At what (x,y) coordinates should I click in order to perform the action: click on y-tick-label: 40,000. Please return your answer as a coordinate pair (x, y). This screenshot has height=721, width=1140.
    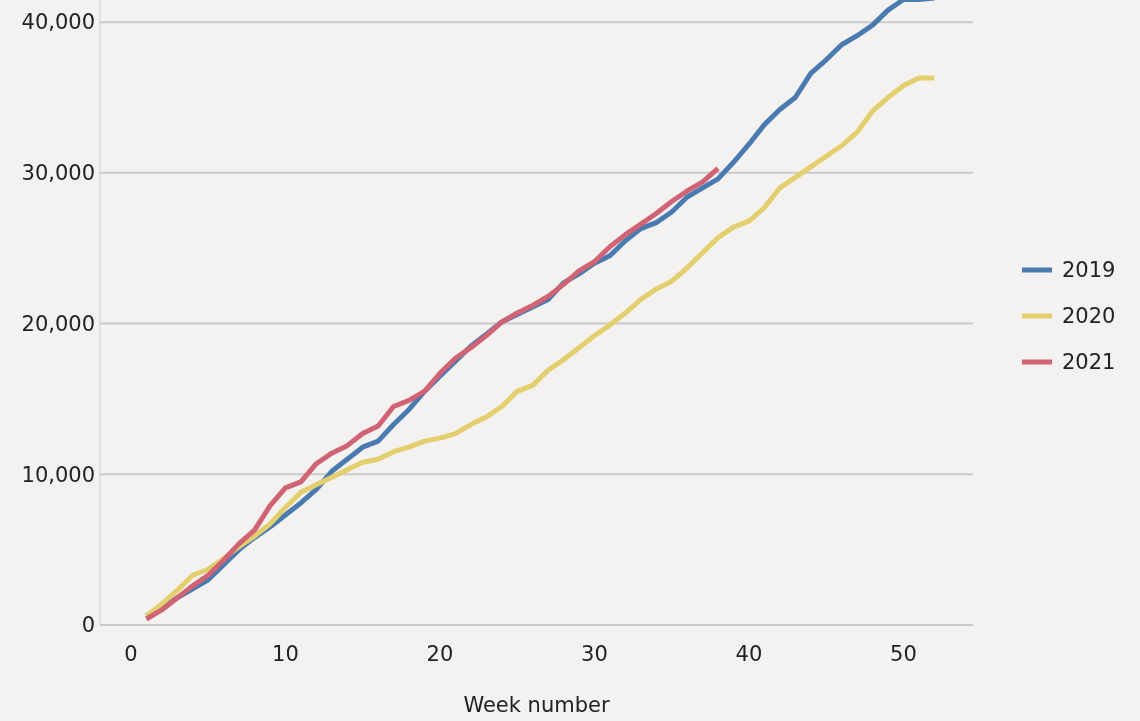
    Looking at the image, I should click on (58, 22).